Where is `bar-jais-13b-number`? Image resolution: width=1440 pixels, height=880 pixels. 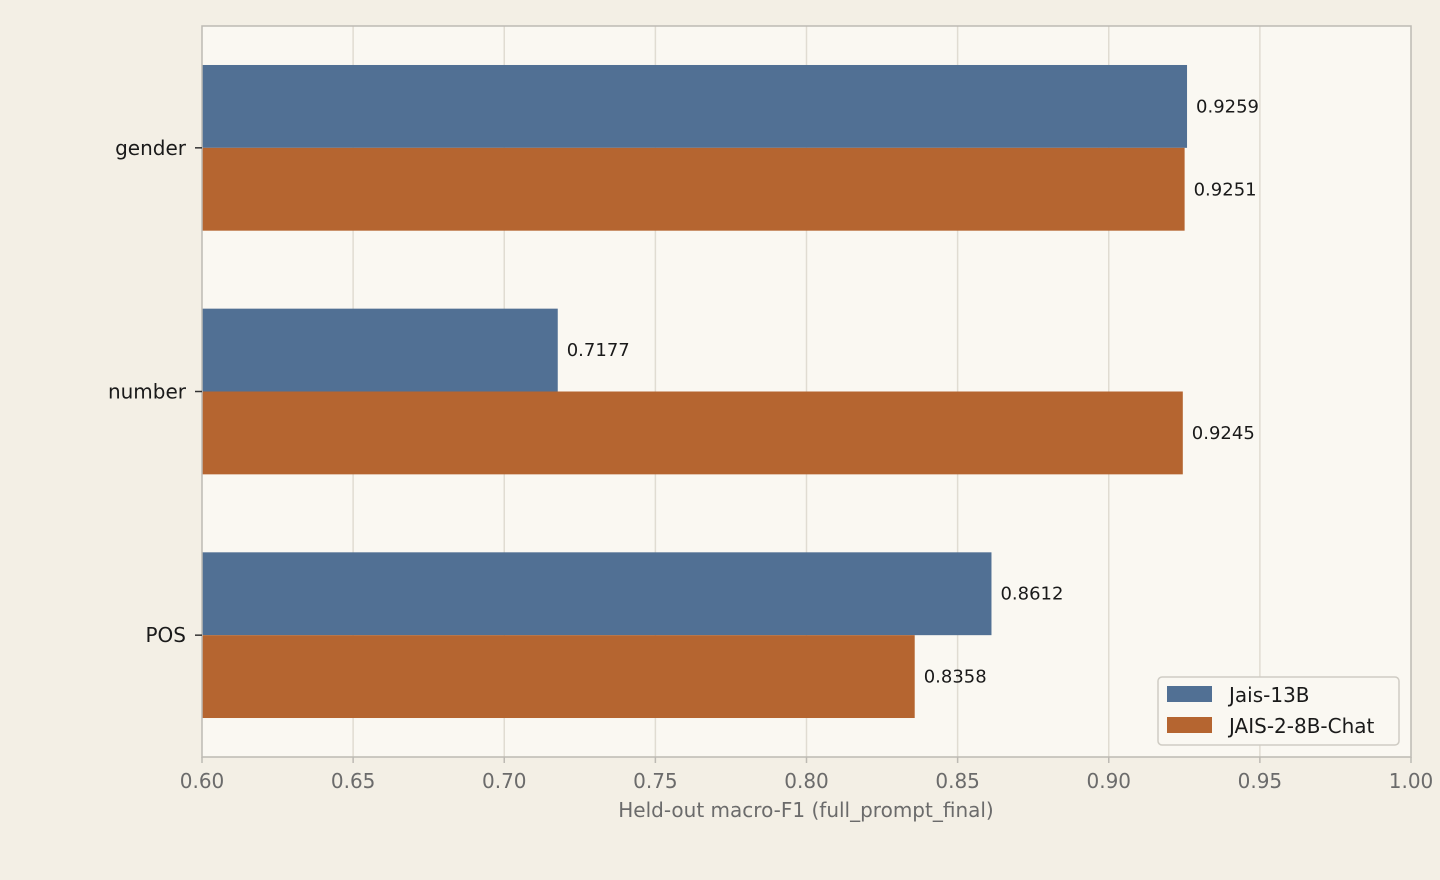
bar-jais-13b-number is located at coordinates (380, 350).